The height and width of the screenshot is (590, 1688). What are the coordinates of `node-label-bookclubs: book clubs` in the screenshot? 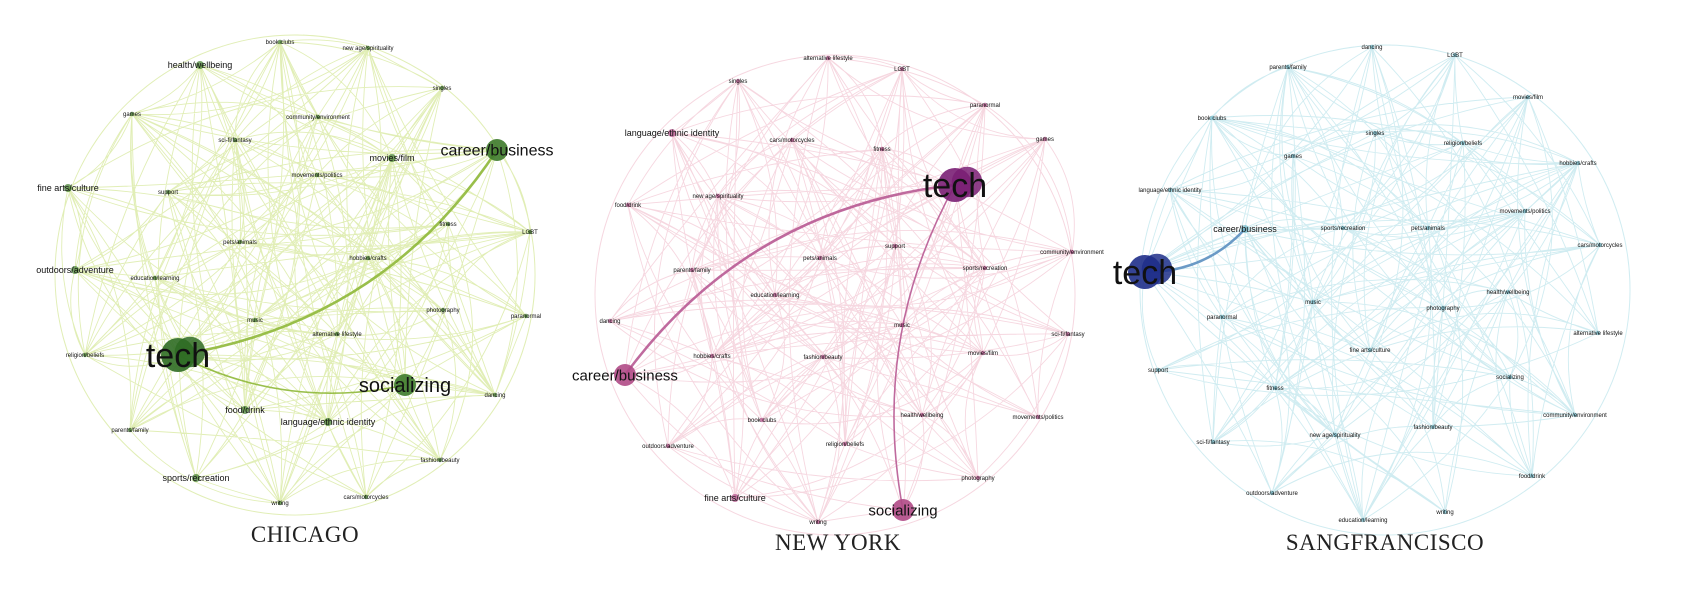 It's located at (762, 421).